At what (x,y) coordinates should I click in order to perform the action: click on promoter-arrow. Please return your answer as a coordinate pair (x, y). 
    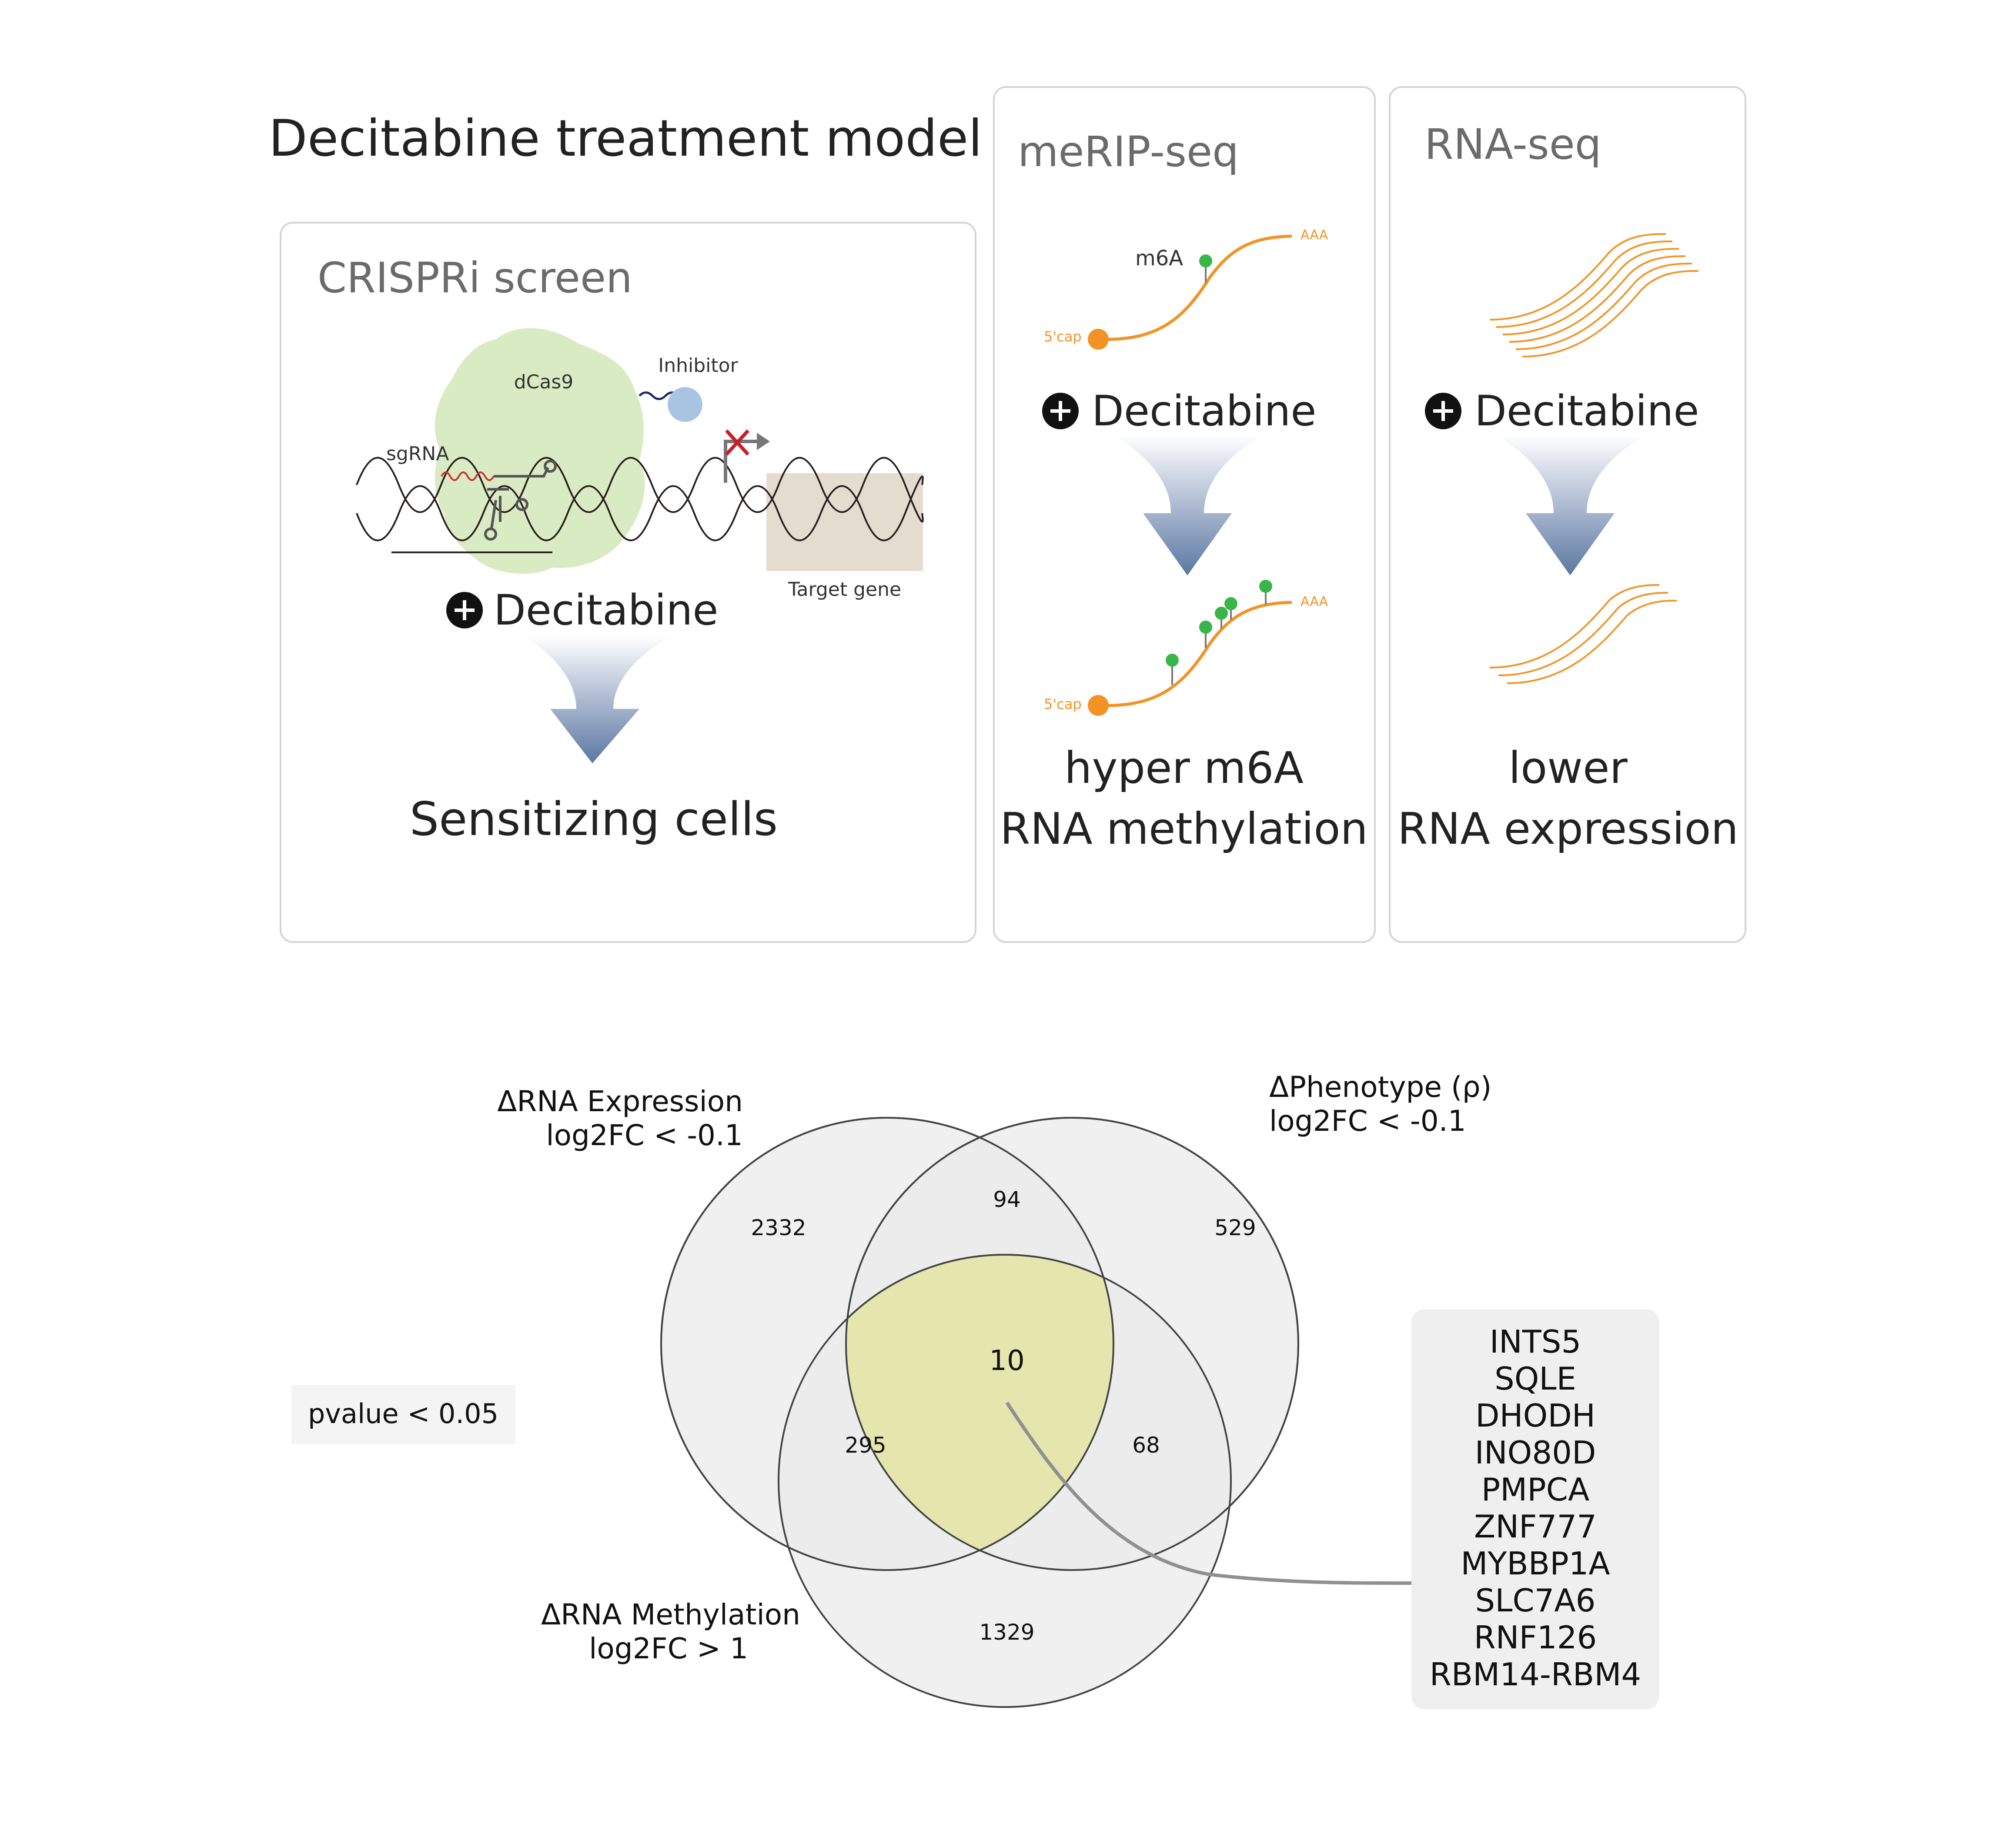
    Looking at the image, I should click on (740, 462).